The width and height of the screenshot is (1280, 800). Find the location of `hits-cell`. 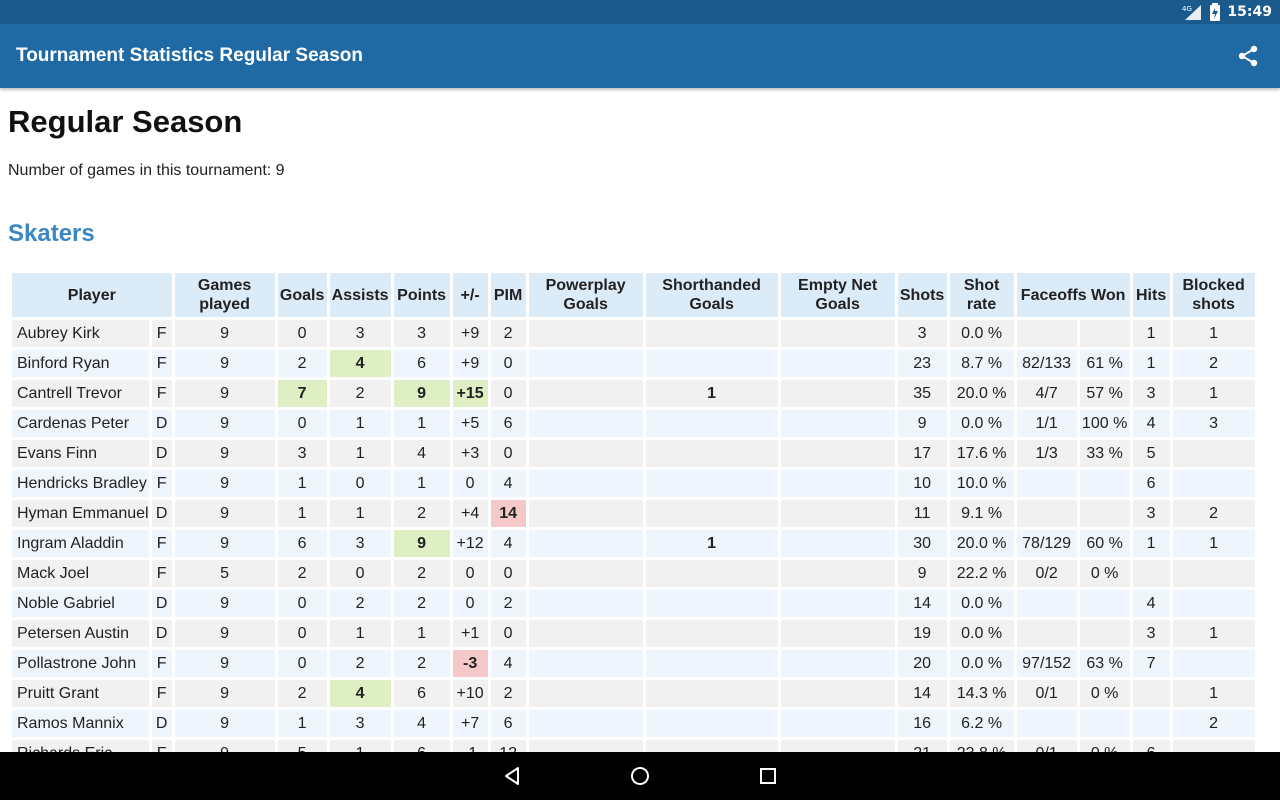

hits-cell is located at coordinates (1151, 573).